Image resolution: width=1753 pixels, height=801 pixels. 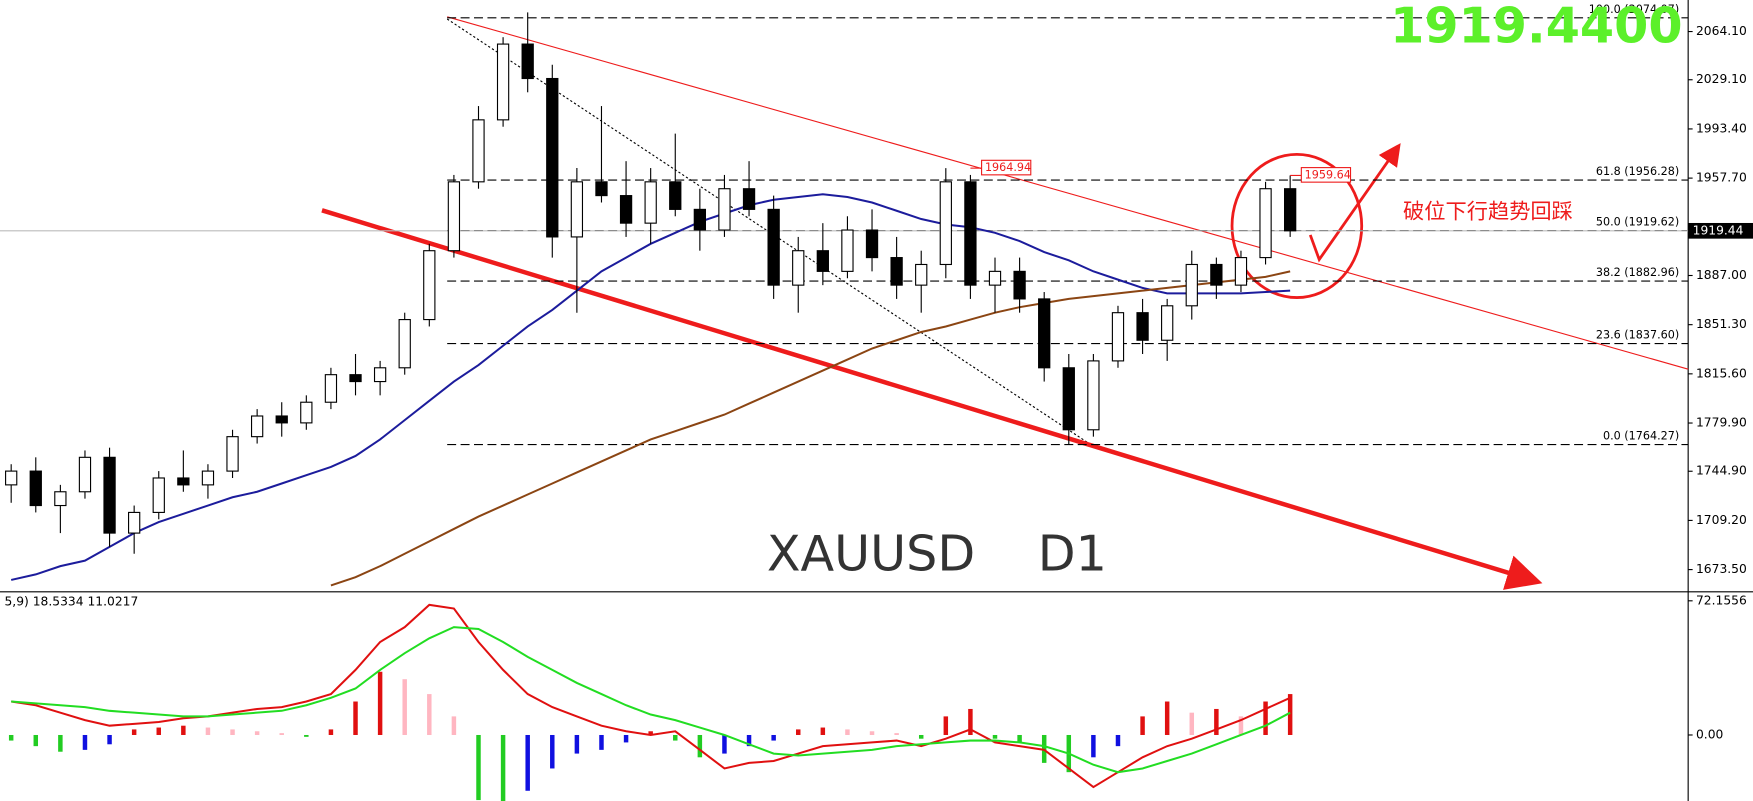 What do you see at coordinates (1008, 167) in the screenshot?
I see `tag-label: 1964.94` at bounding box center [1008, 167].